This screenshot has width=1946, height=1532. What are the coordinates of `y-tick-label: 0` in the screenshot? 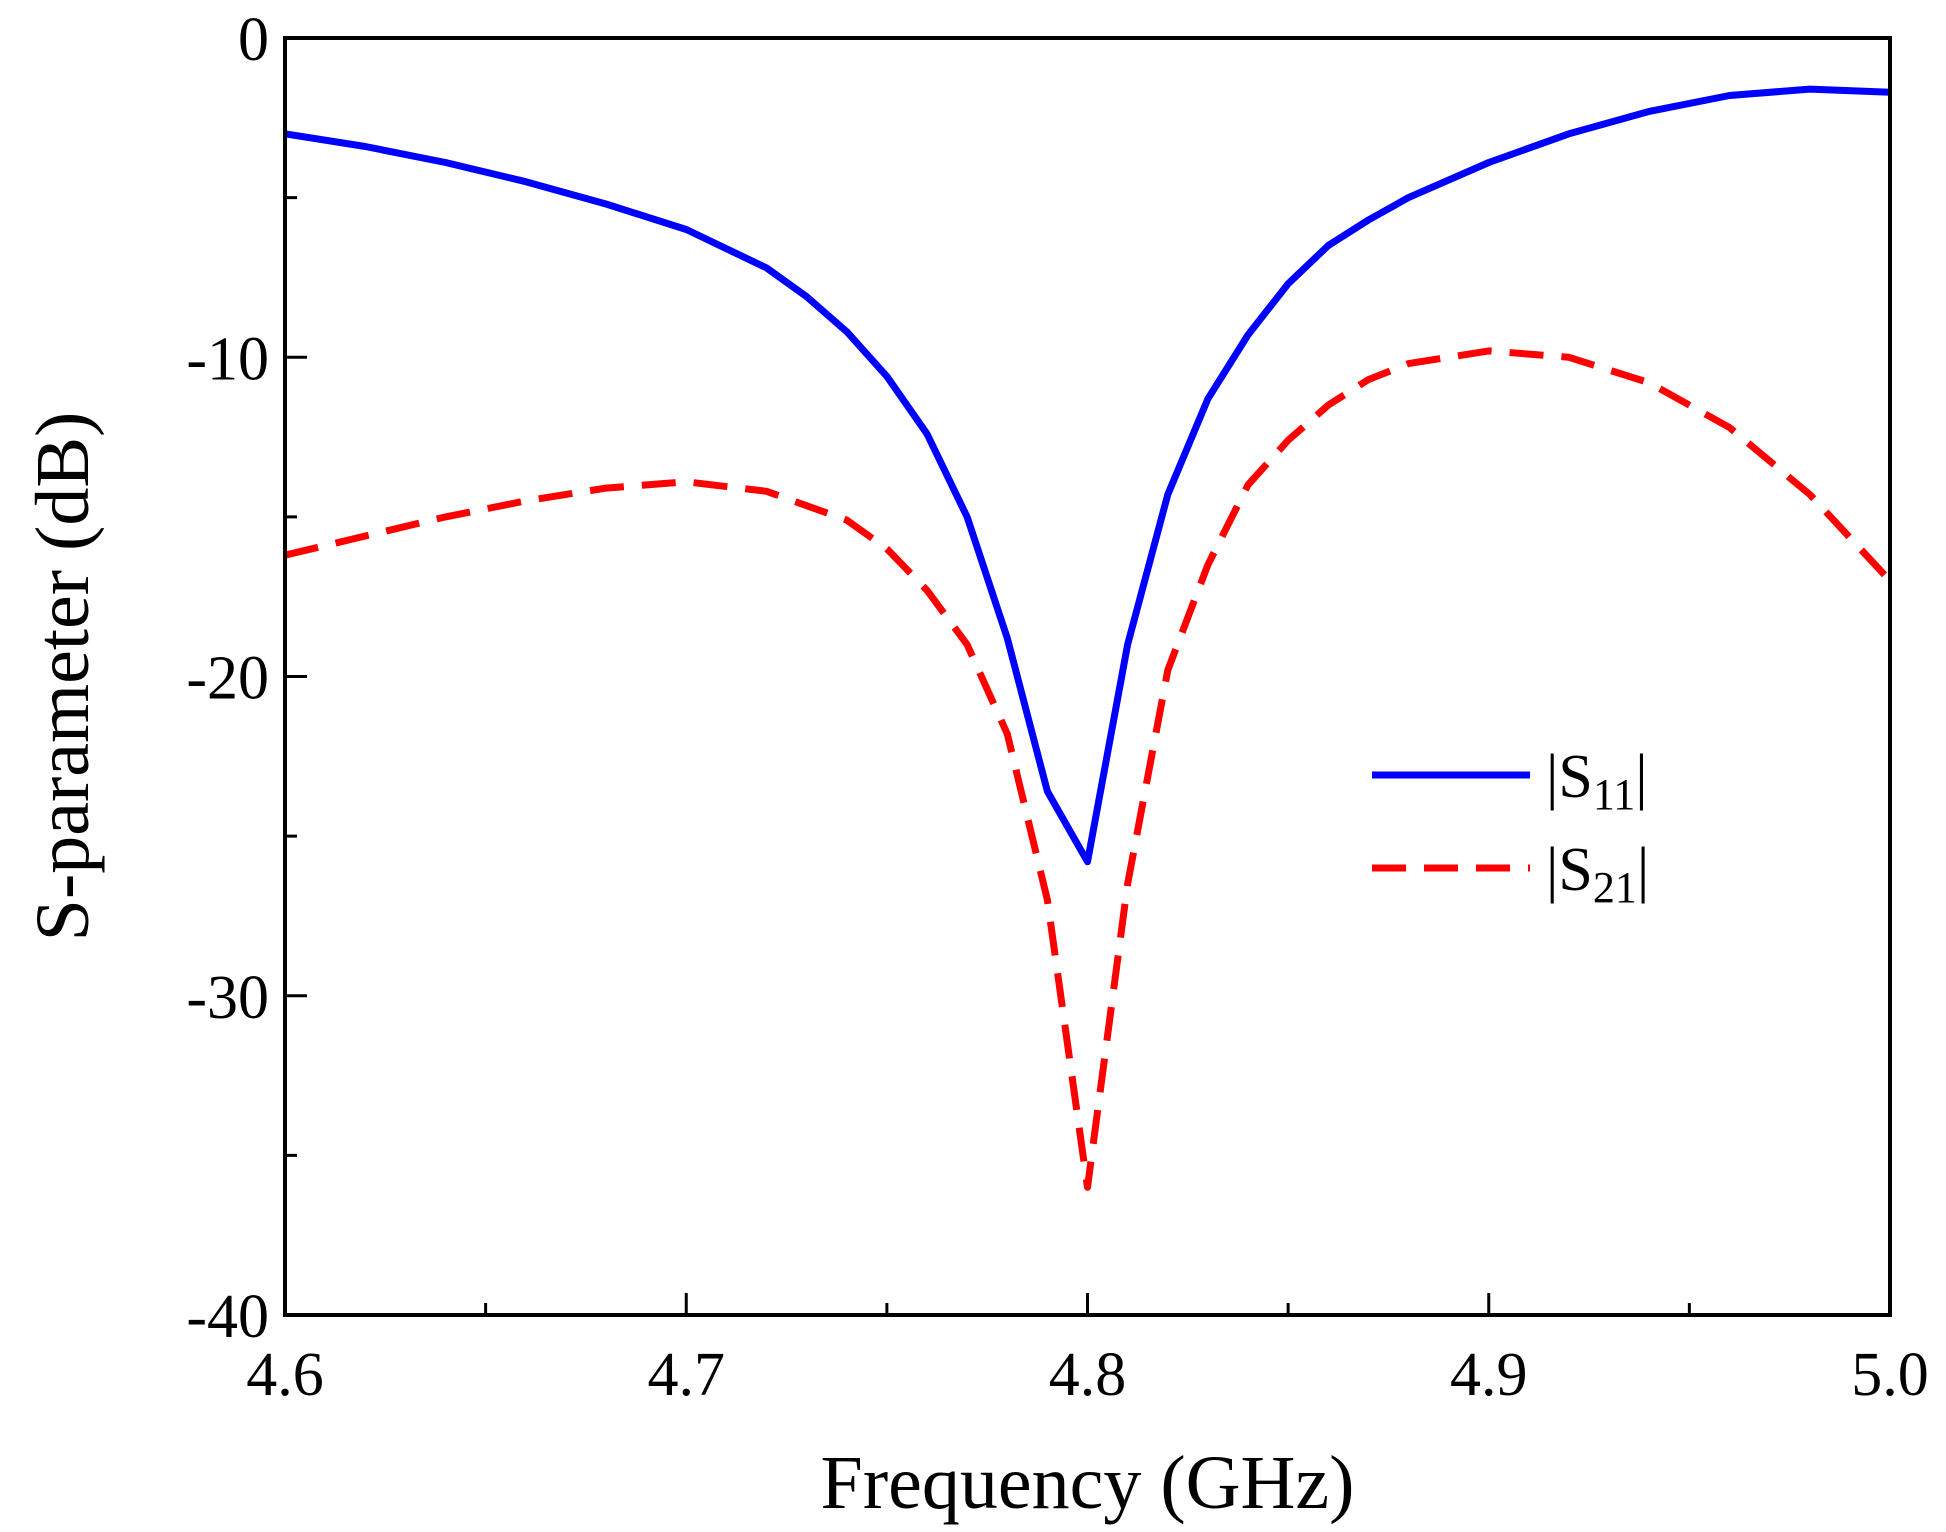 It's located at (253, 40).